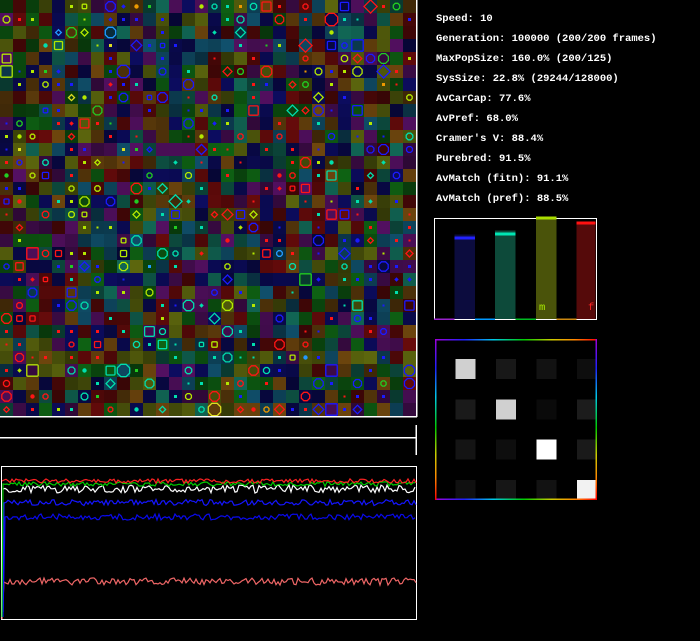 The height and width of the screenshot is (641, 700). Describe the element at coordinates (483, 99) in the screenshot. I see `svg-text: AvCarCap: 77.6%` at that location.